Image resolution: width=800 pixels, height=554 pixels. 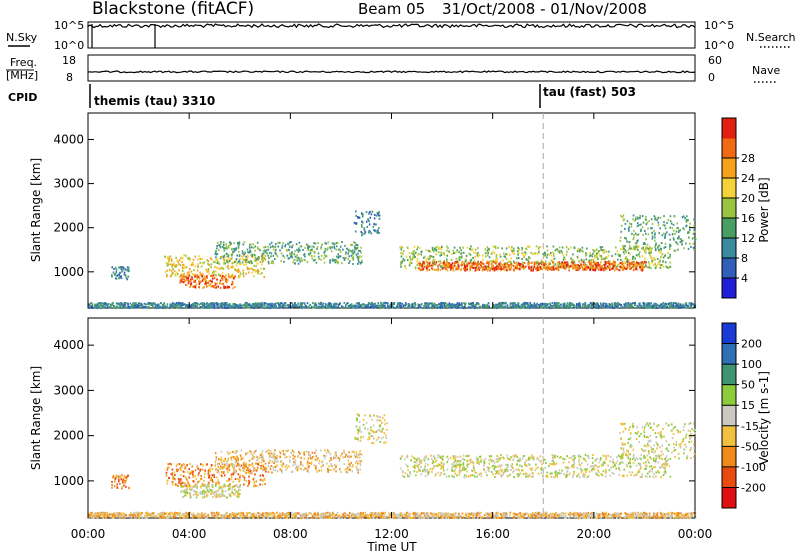 I want to click on colorbar-tick-label: 28, so click(x=748, y=158).